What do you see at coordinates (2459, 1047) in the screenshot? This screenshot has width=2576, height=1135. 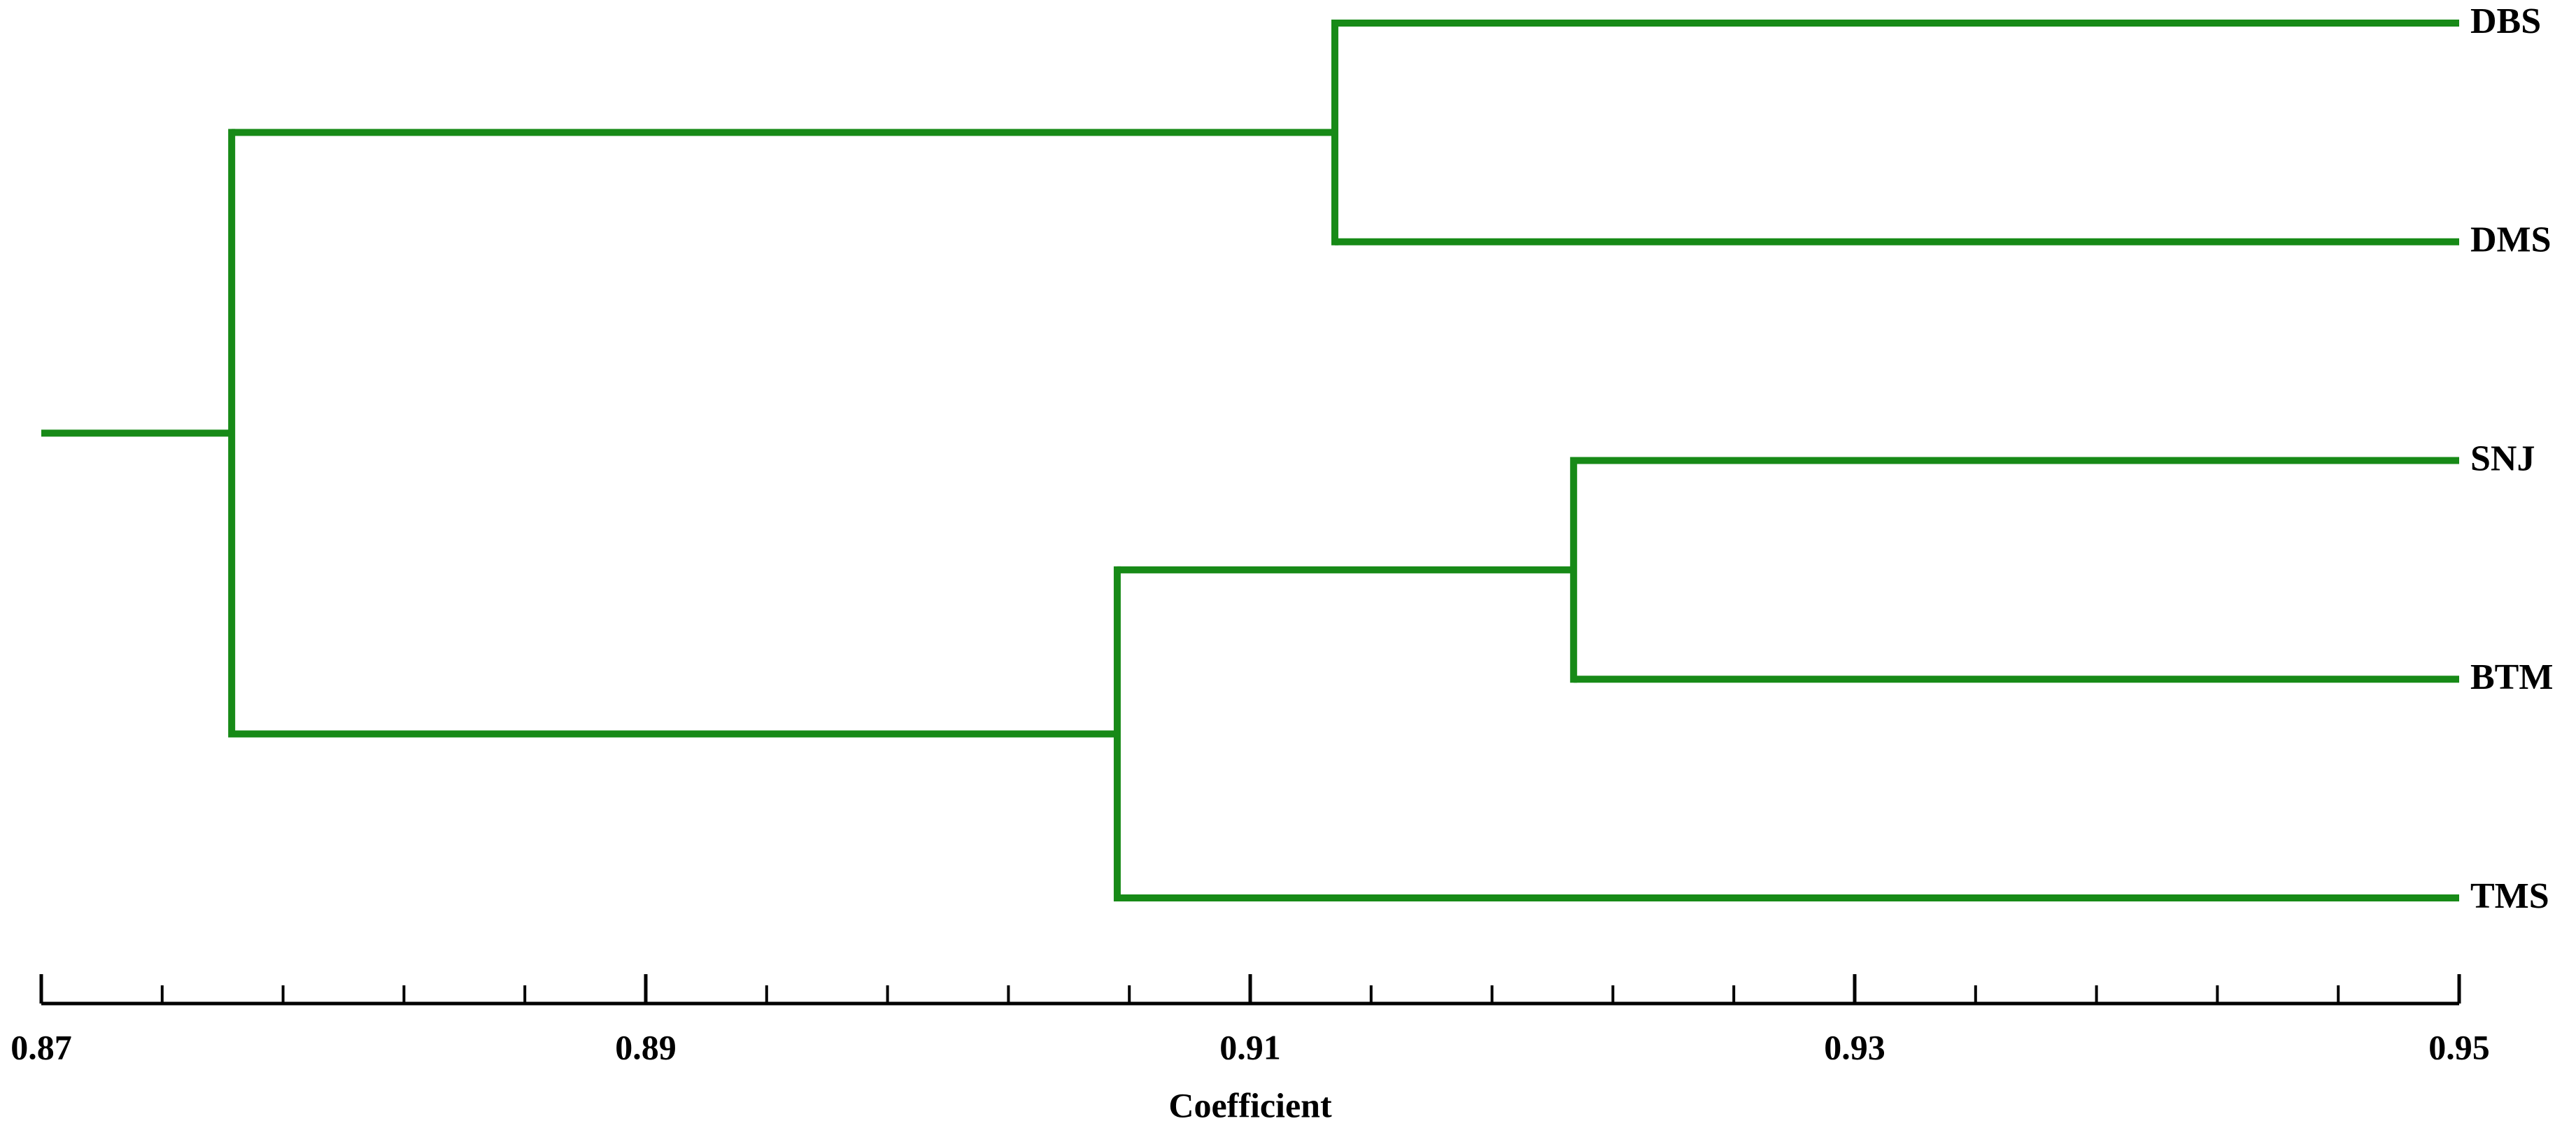 I see `x-tick-label: 0.95` at bounding box center [2459, 1047].